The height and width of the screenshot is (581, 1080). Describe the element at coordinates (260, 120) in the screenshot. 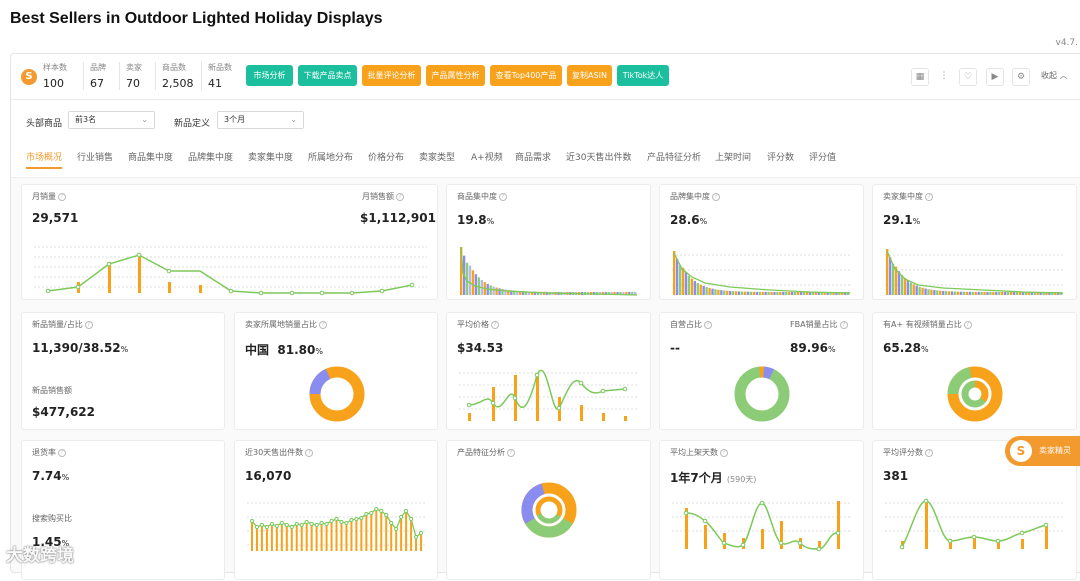

I see `new-product-select: 3个月 ⌄` at that location.